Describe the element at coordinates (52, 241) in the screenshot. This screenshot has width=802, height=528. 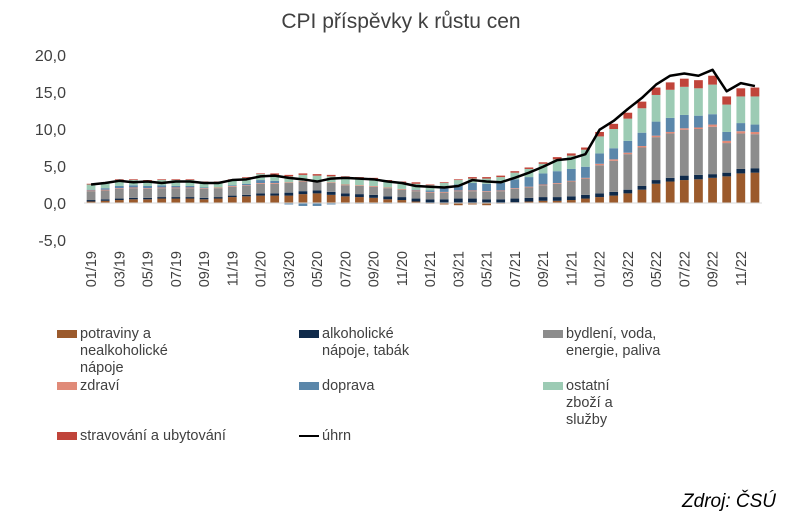
I see `y-tick-label: -5,0` at that location.